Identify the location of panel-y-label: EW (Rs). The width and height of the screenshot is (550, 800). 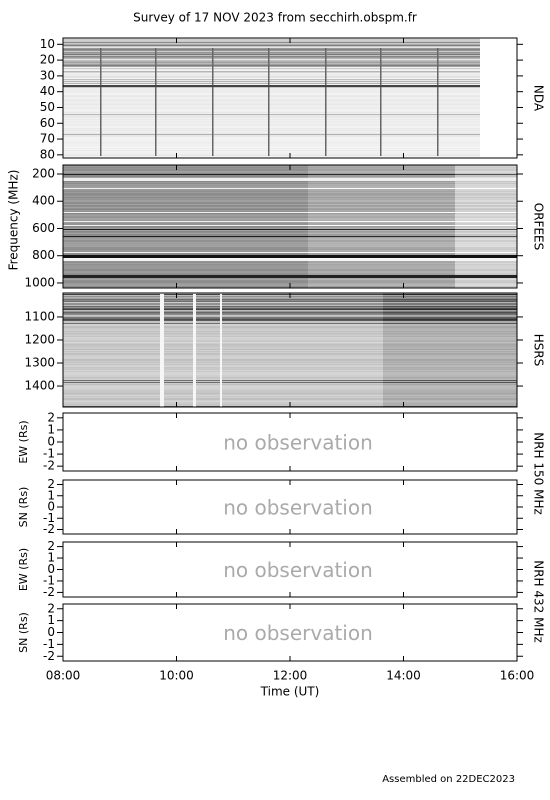
(23, 569).